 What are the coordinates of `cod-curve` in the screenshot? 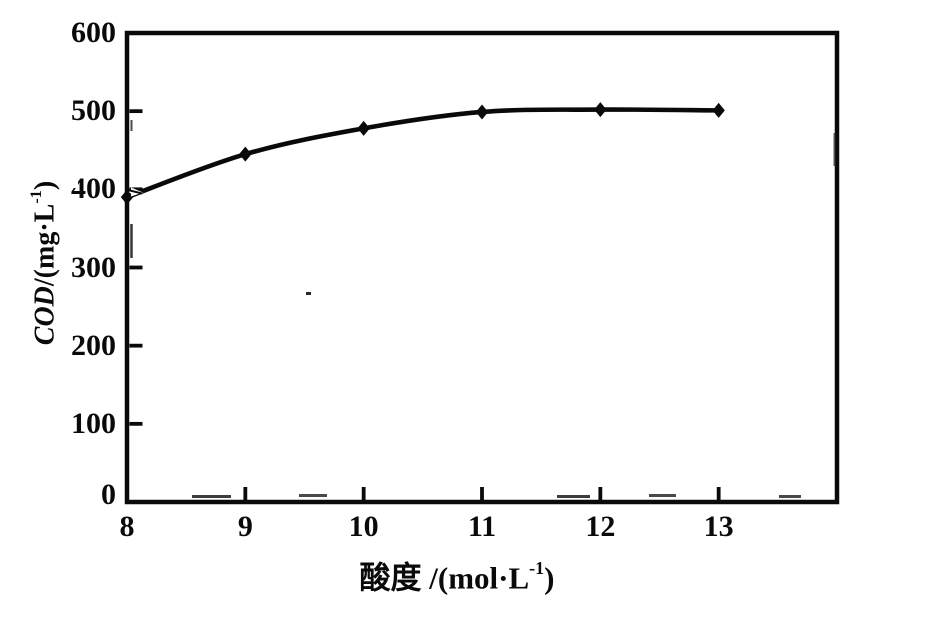 It's located at (422, 153).